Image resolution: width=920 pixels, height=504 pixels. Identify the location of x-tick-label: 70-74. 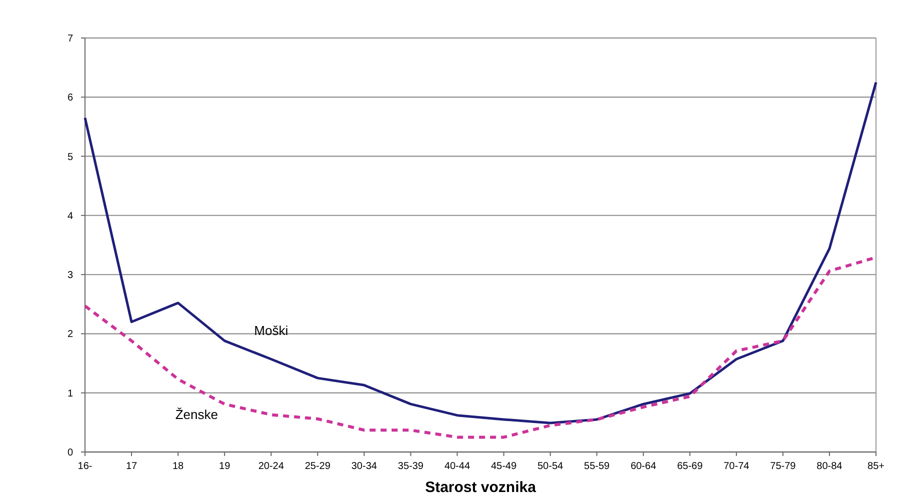
(737, 466).